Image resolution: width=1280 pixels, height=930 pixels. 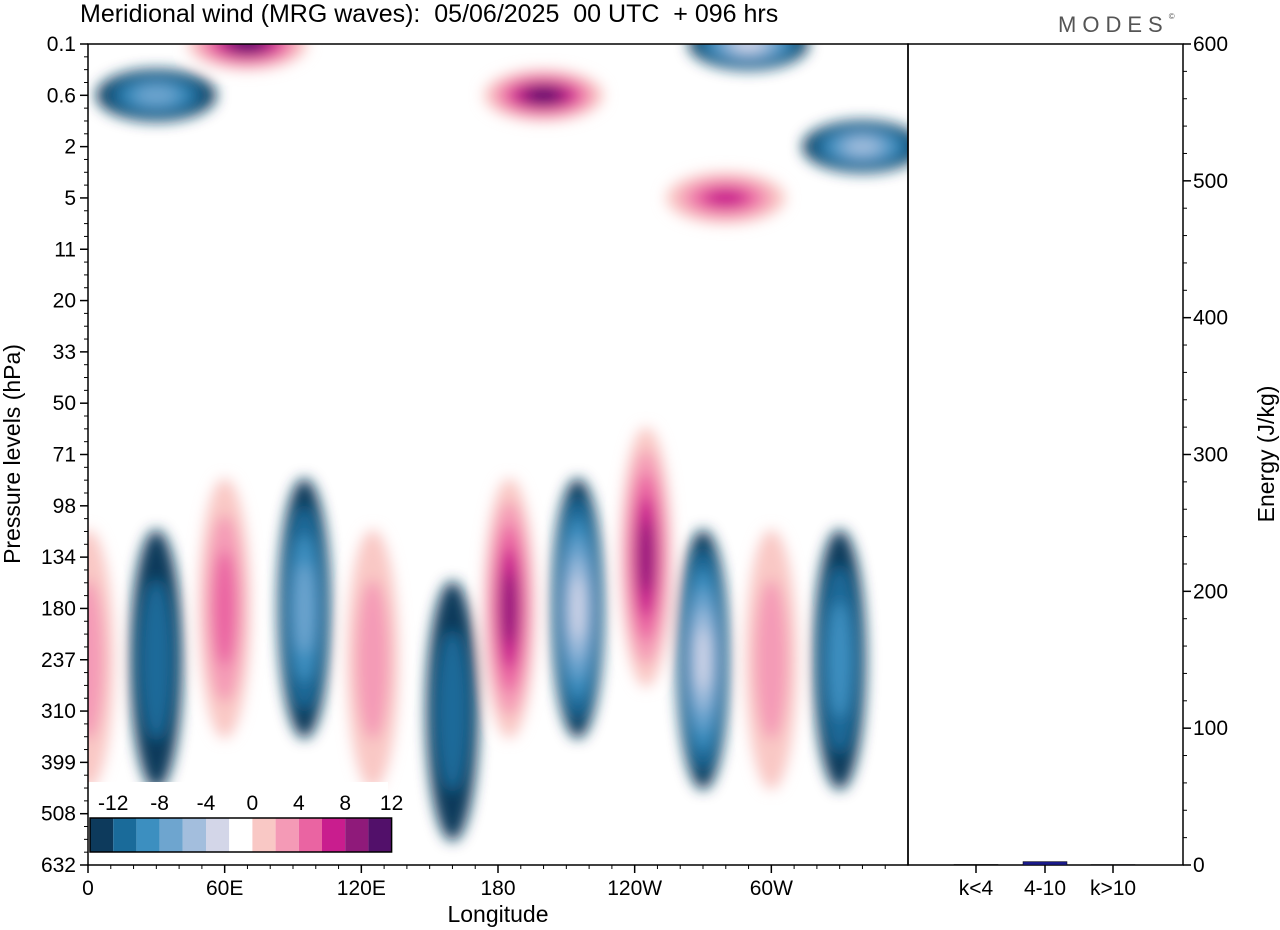 I want to click on y-axis-title: Pressure levels (hPa), so click(x=12, y=454).